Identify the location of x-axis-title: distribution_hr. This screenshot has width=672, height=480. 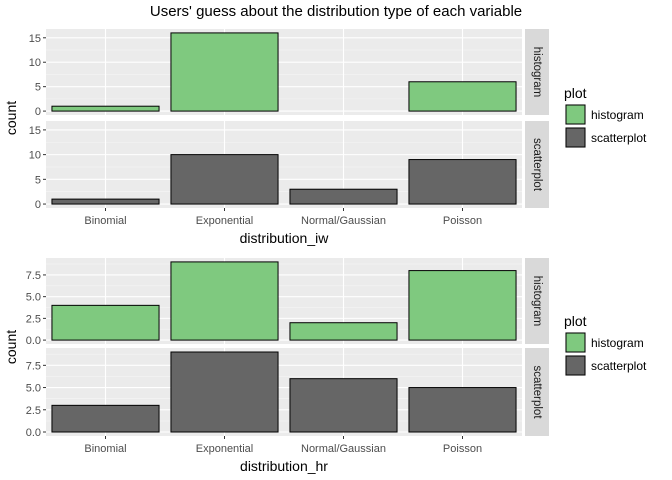
(284, 466).